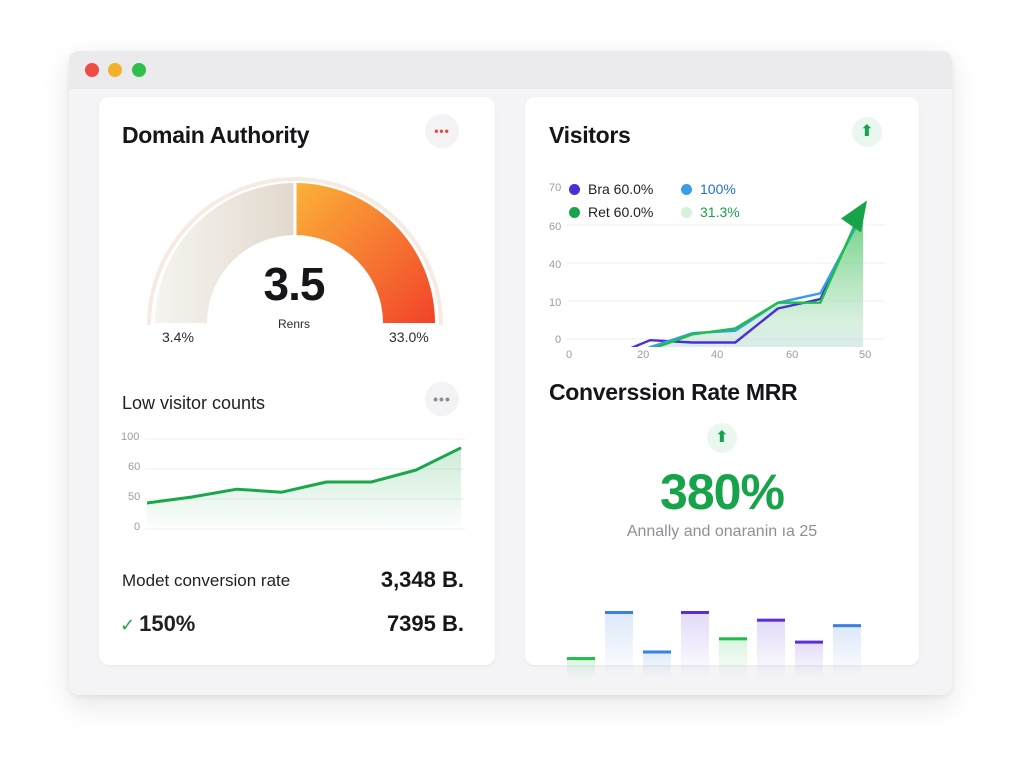 The width and height of the screenshot is (1024, 768). I want to click on visitors-x-tick: 50, so click(865, 355).